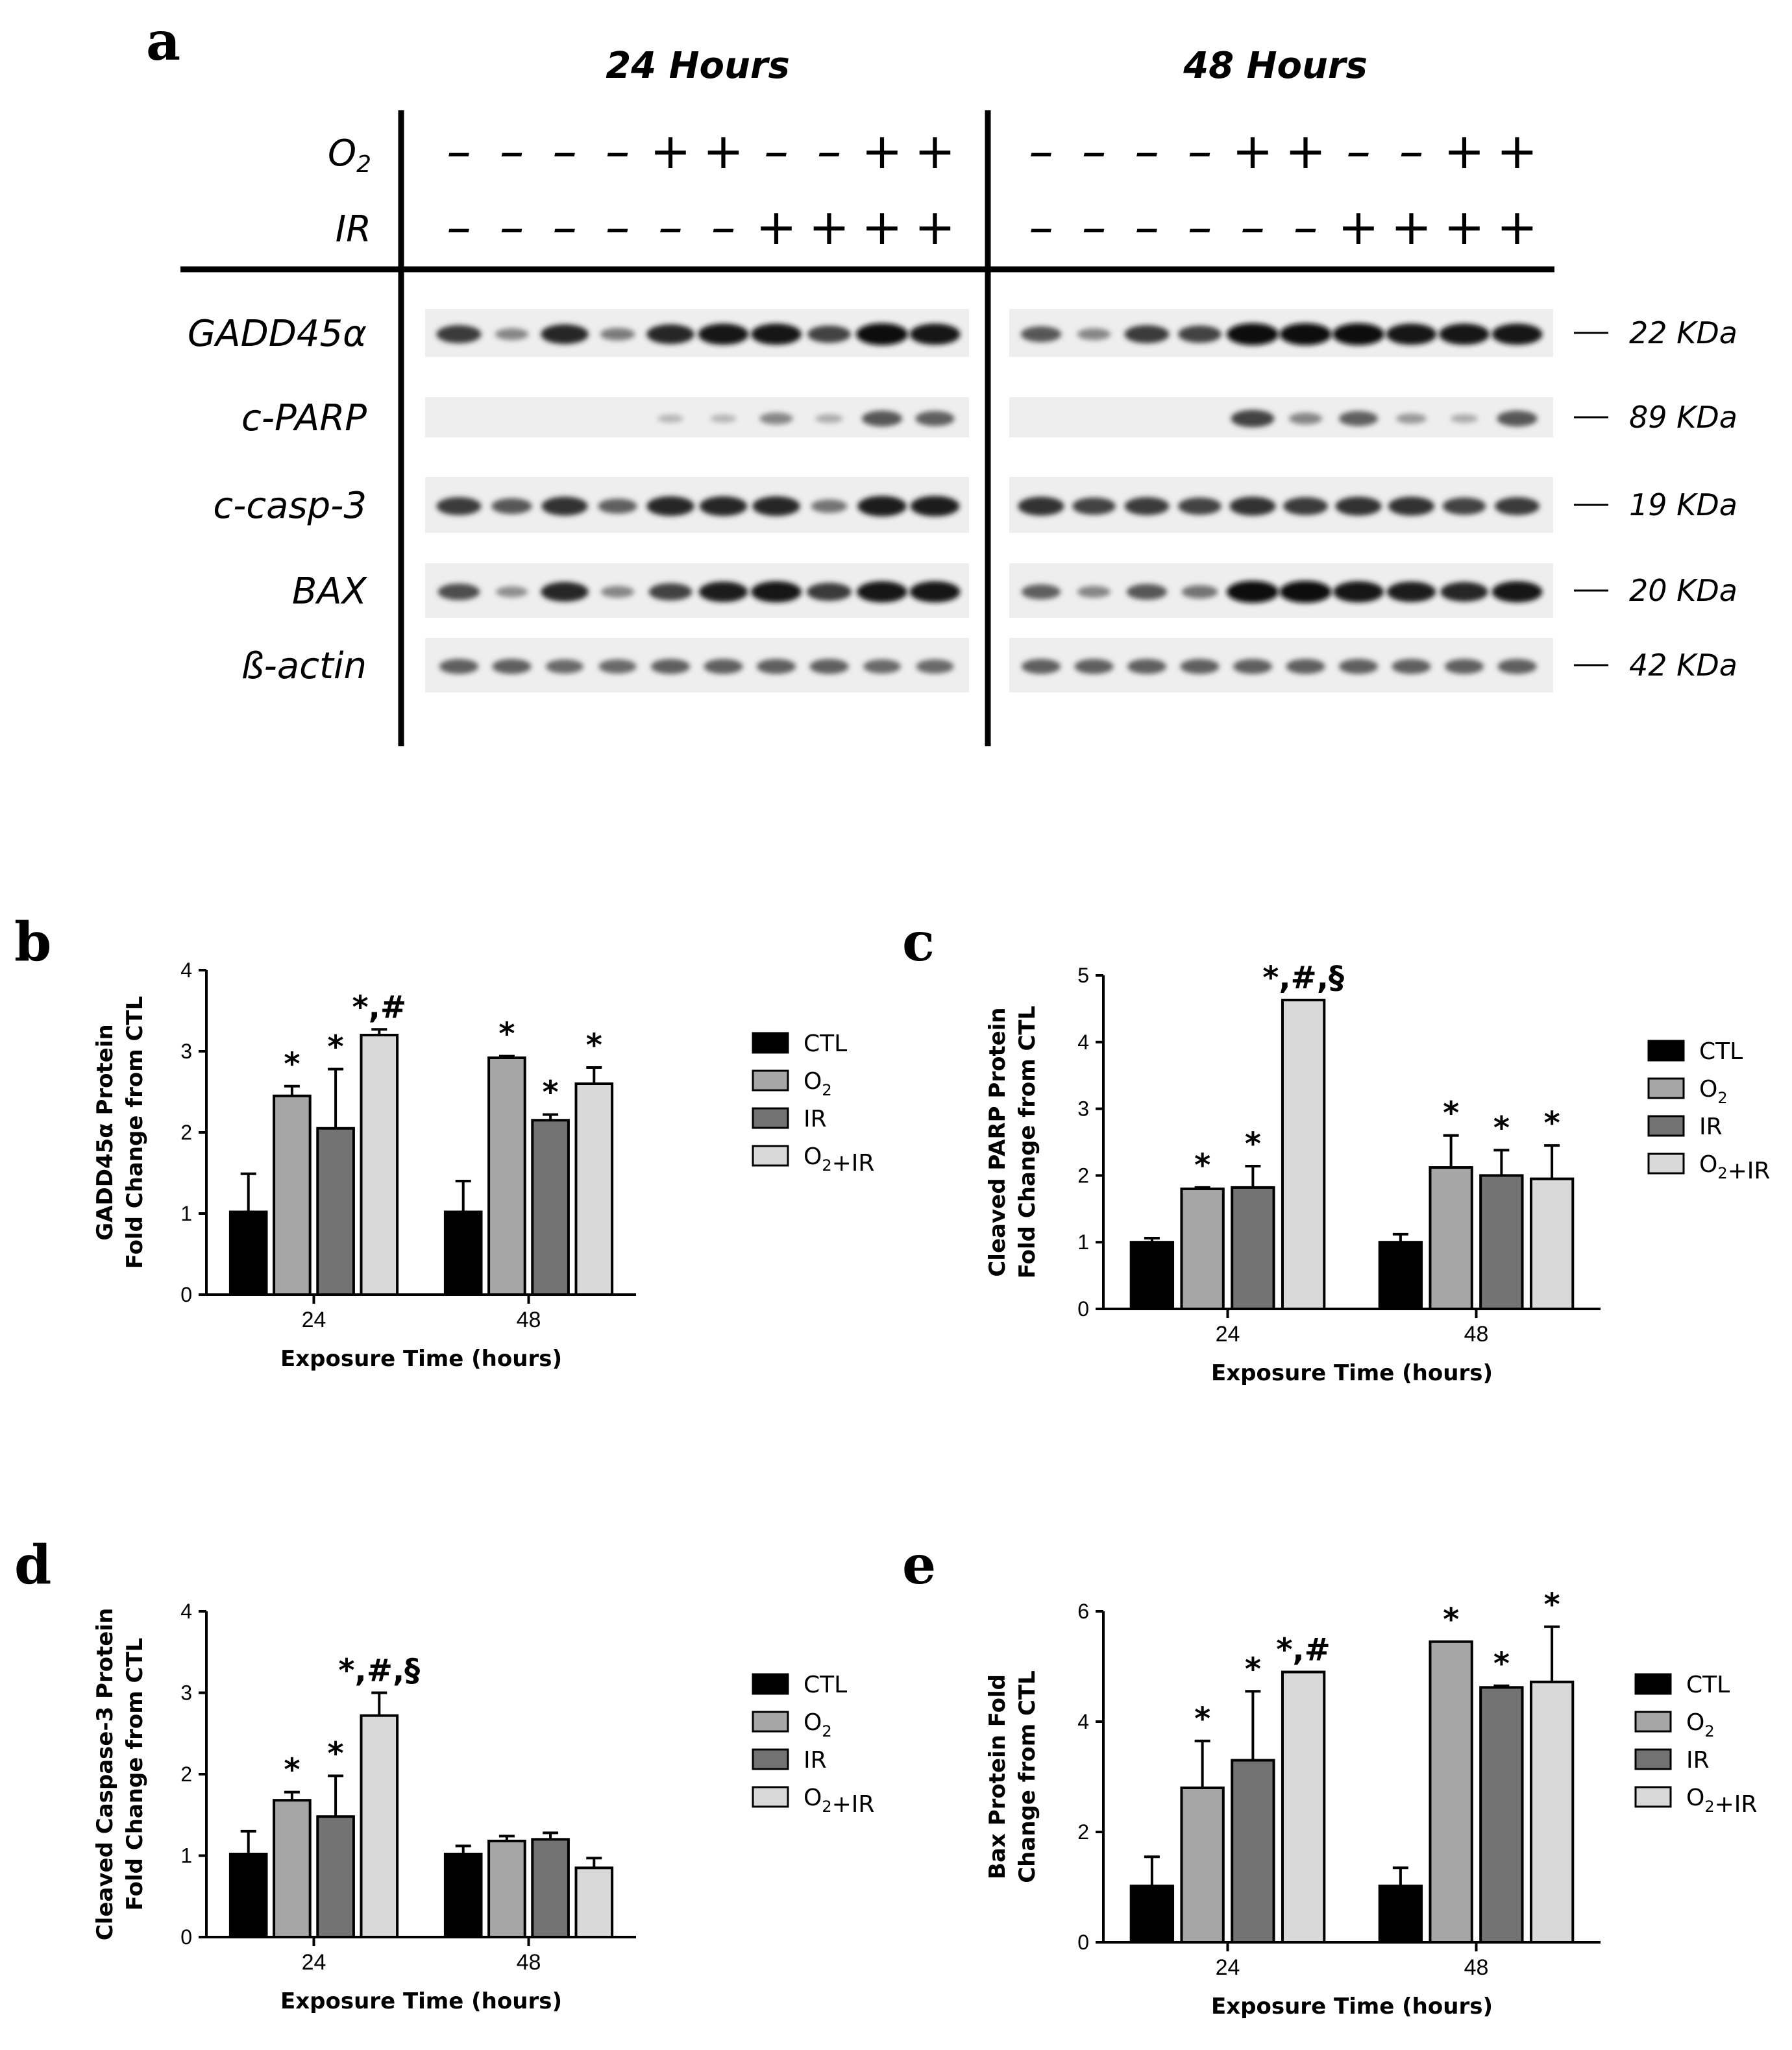  I want to click on condition-label-ir: IR, so click(353, 229).